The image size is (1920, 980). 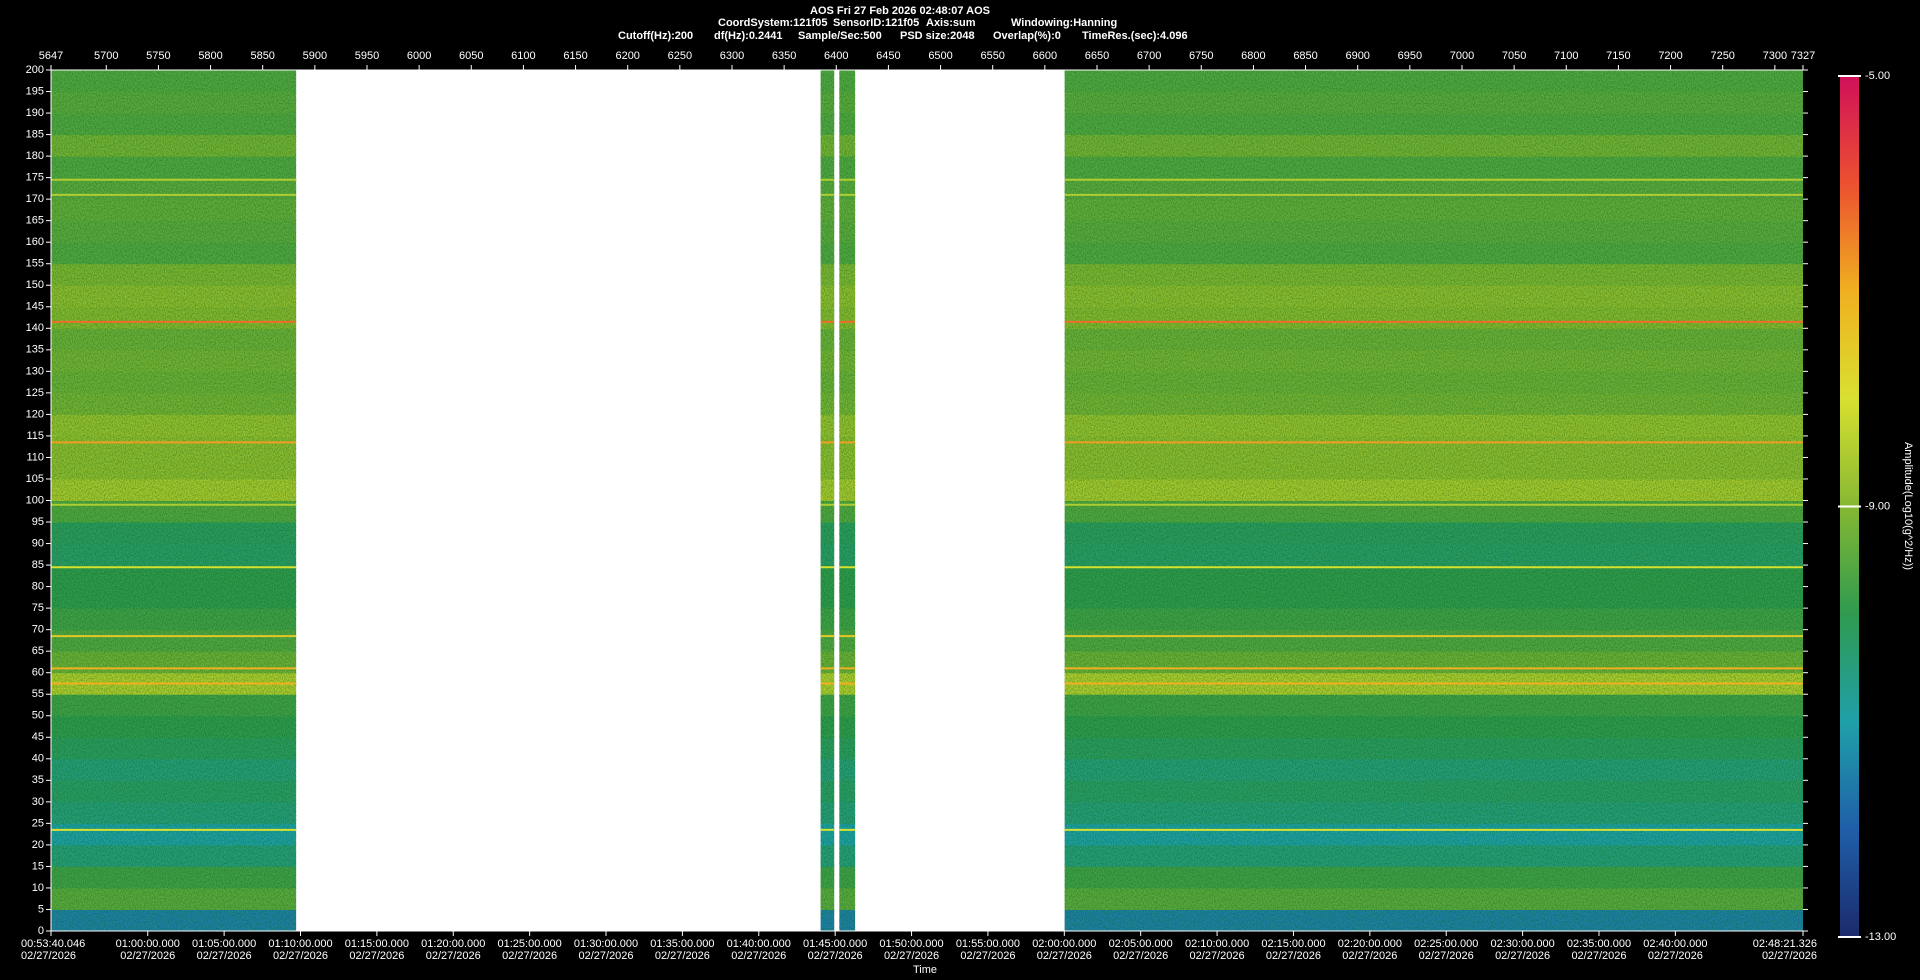 What do you see at coordinates (1514, 56) in the screenshot?
I see `x-tick-label: 7050` at bounding box center [1514, 56].